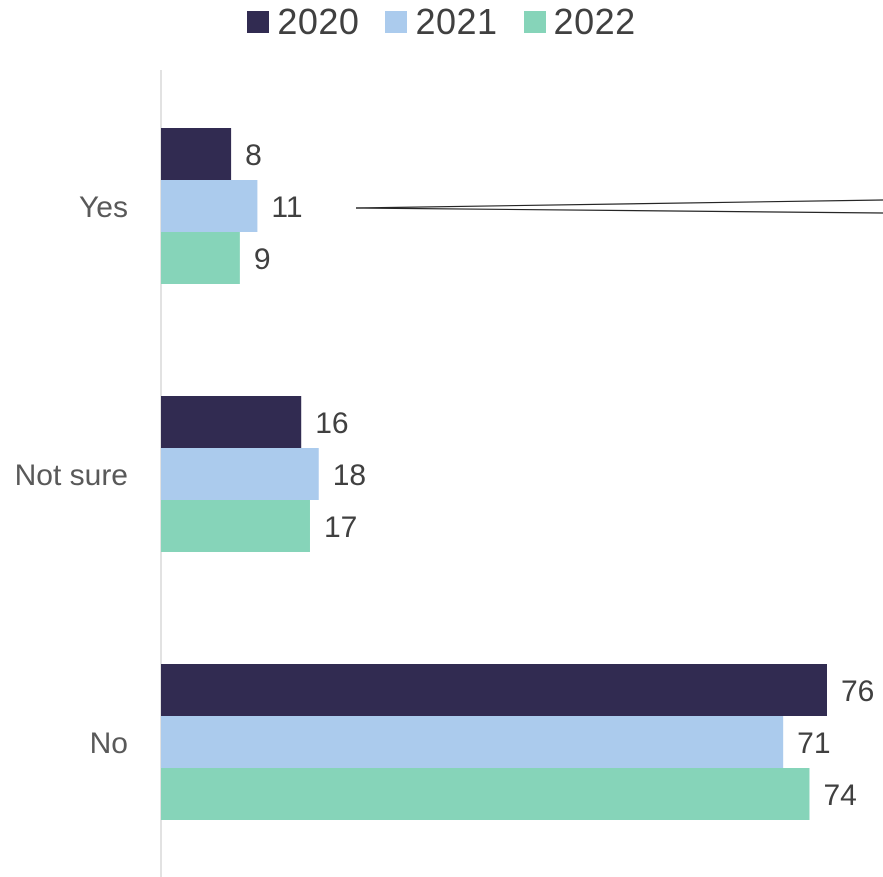 This screenshot has height=877, width=883. Describe the element at coordinates (839, 795) in the screenshot. I see `value-label-no-2022: 74` at that location.